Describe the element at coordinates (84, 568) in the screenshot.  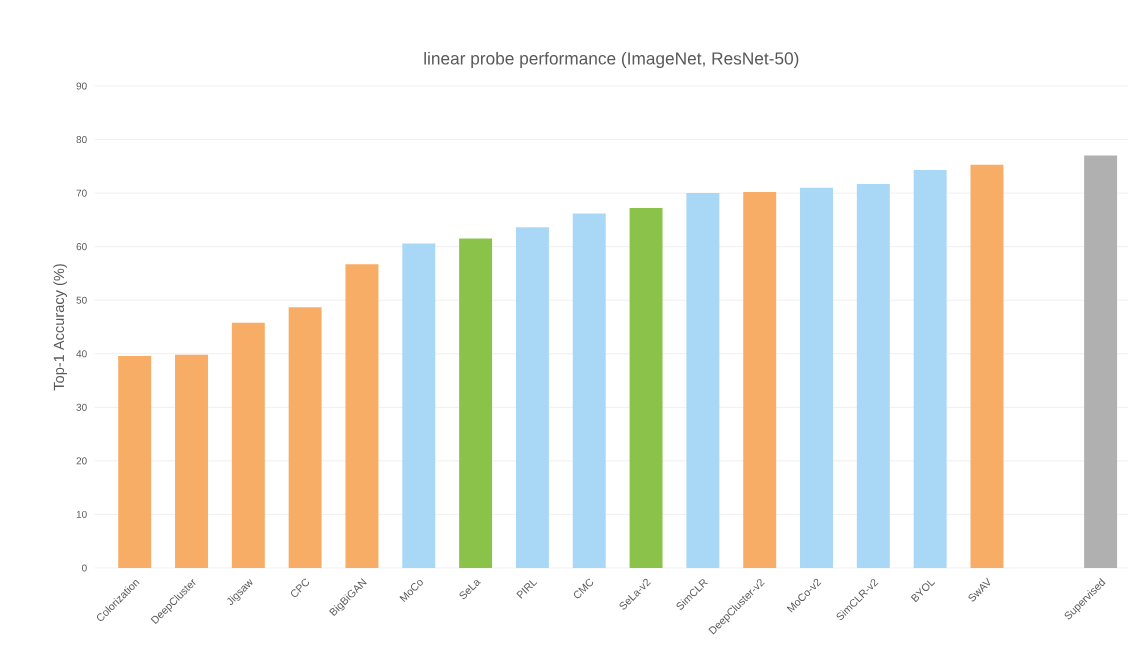
I see `y-tick-label: 0` at that location.